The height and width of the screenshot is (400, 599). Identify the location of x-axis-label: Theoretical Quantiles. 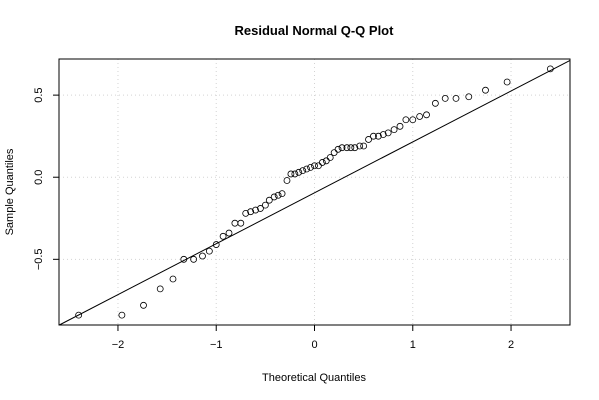
(314, 378).